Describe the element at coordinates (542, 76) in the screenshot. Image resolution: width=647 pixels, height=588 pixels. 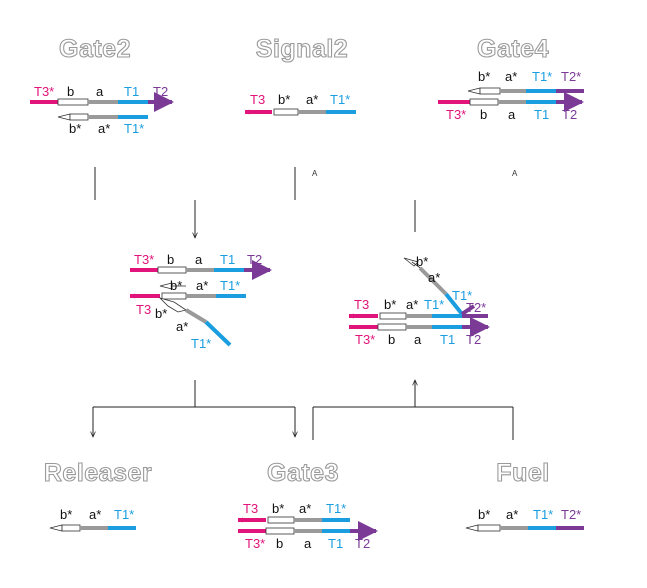
I see `gate4-t1s: T1*` at that location.